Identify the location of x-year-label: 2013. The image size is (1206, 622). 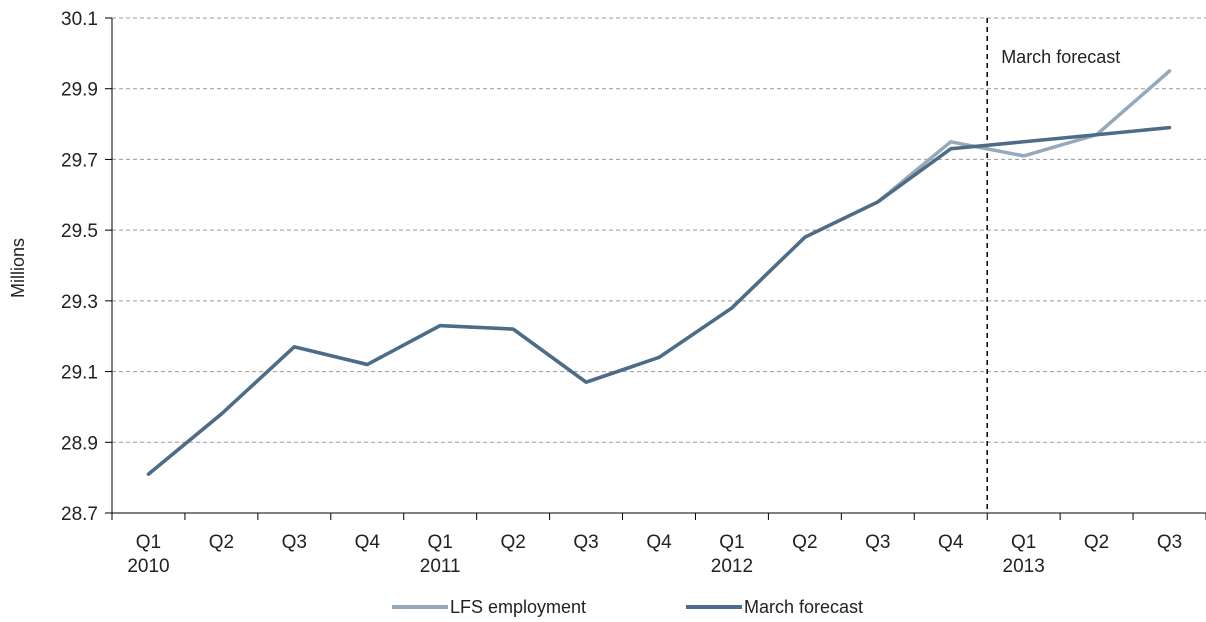
(1024, 566).